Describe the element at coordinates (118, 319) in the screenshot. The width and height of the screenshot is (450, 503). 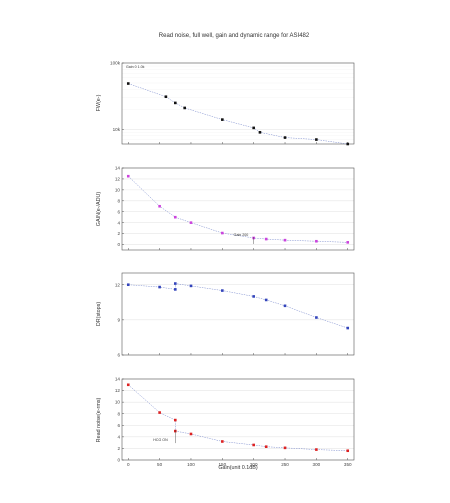
I see `y-tick-label: 9` at that location.